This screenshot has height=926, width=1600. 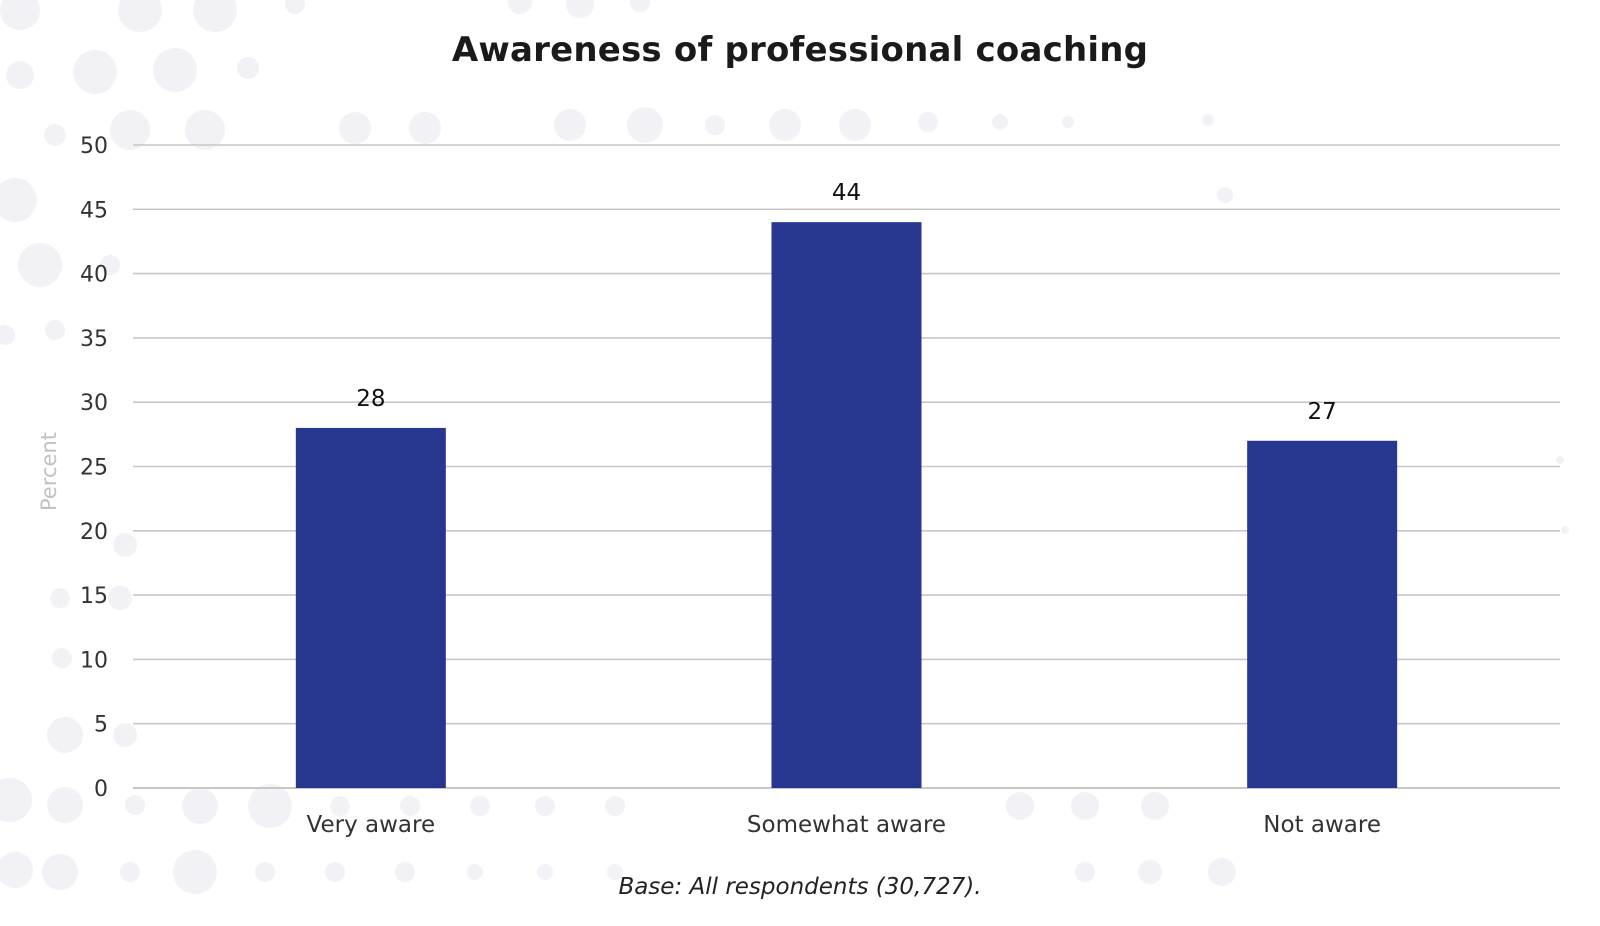 I want to click on y-axis-ticks: 0 5 10 15 20 25 30 35 40 45 50, so click(x=94, y=468).